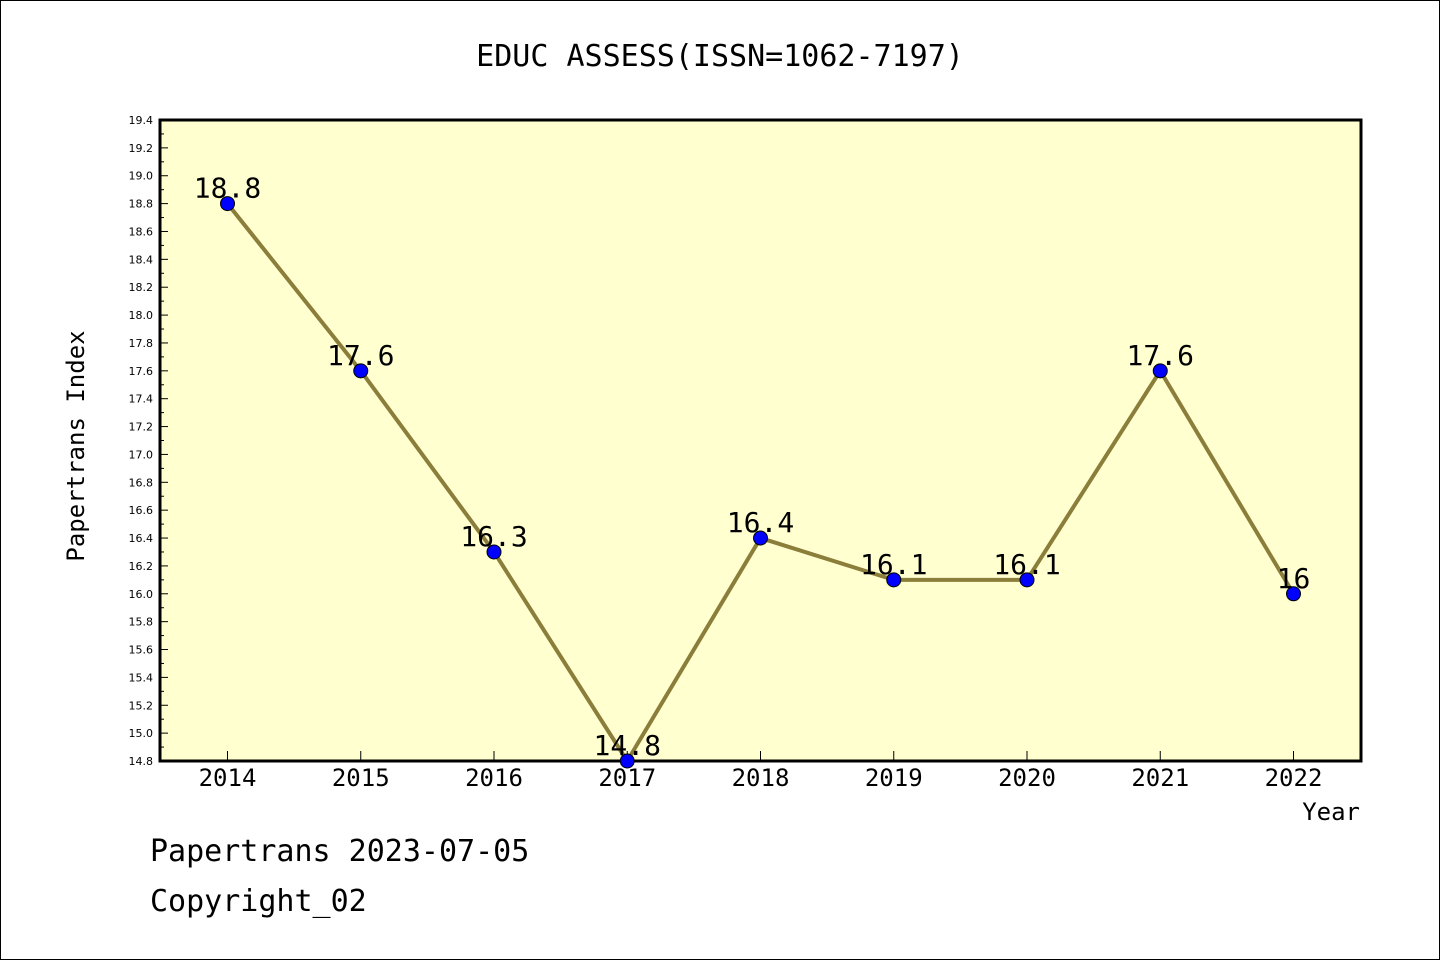 This screenshot has height=960, width=1440. I want to click on x-tick-label: 2020, so click(1027, 778).